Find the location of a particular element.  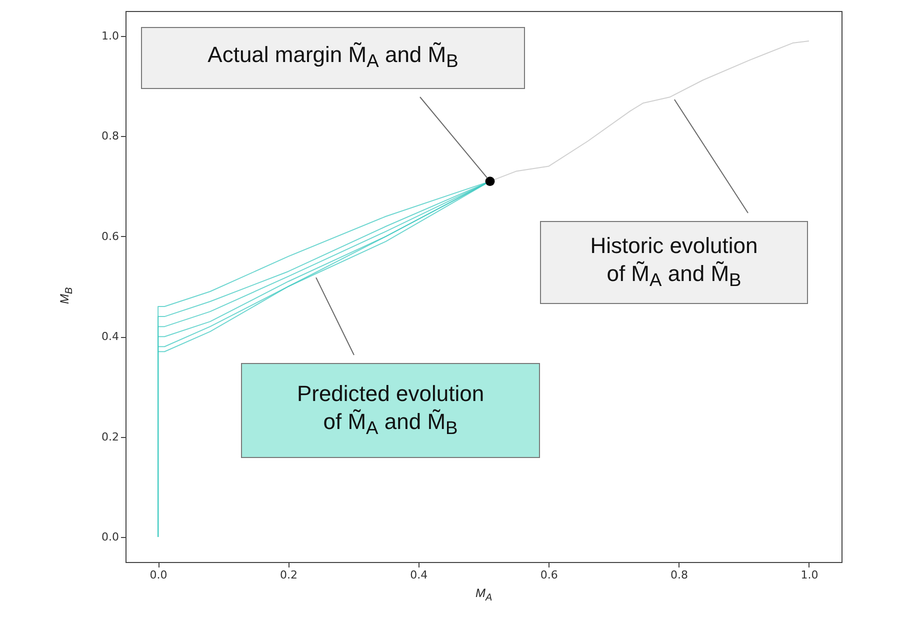

y-tick-label: 1.0 is located at coordinates (110, 36).